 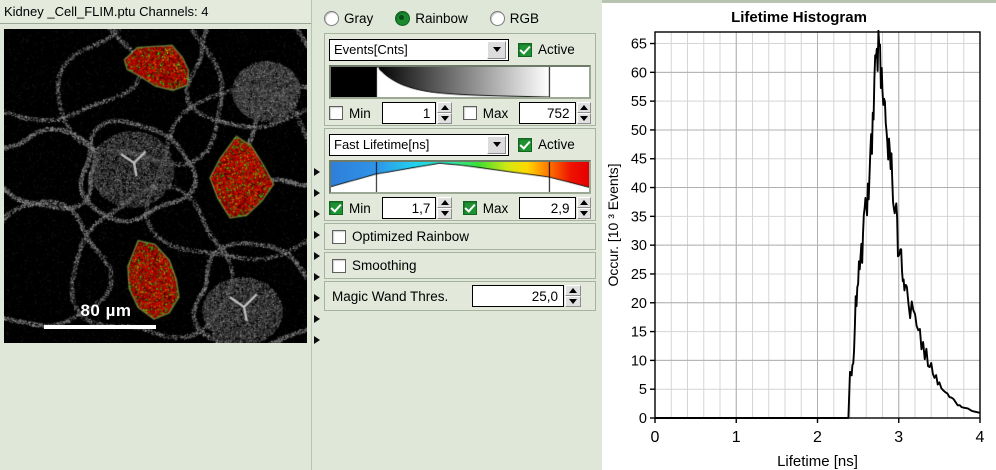 What do you see at coordinates (106, 310) in the screenshot?
I see `scale-bar-label: 80 µm` at bounding box center [106, 310].